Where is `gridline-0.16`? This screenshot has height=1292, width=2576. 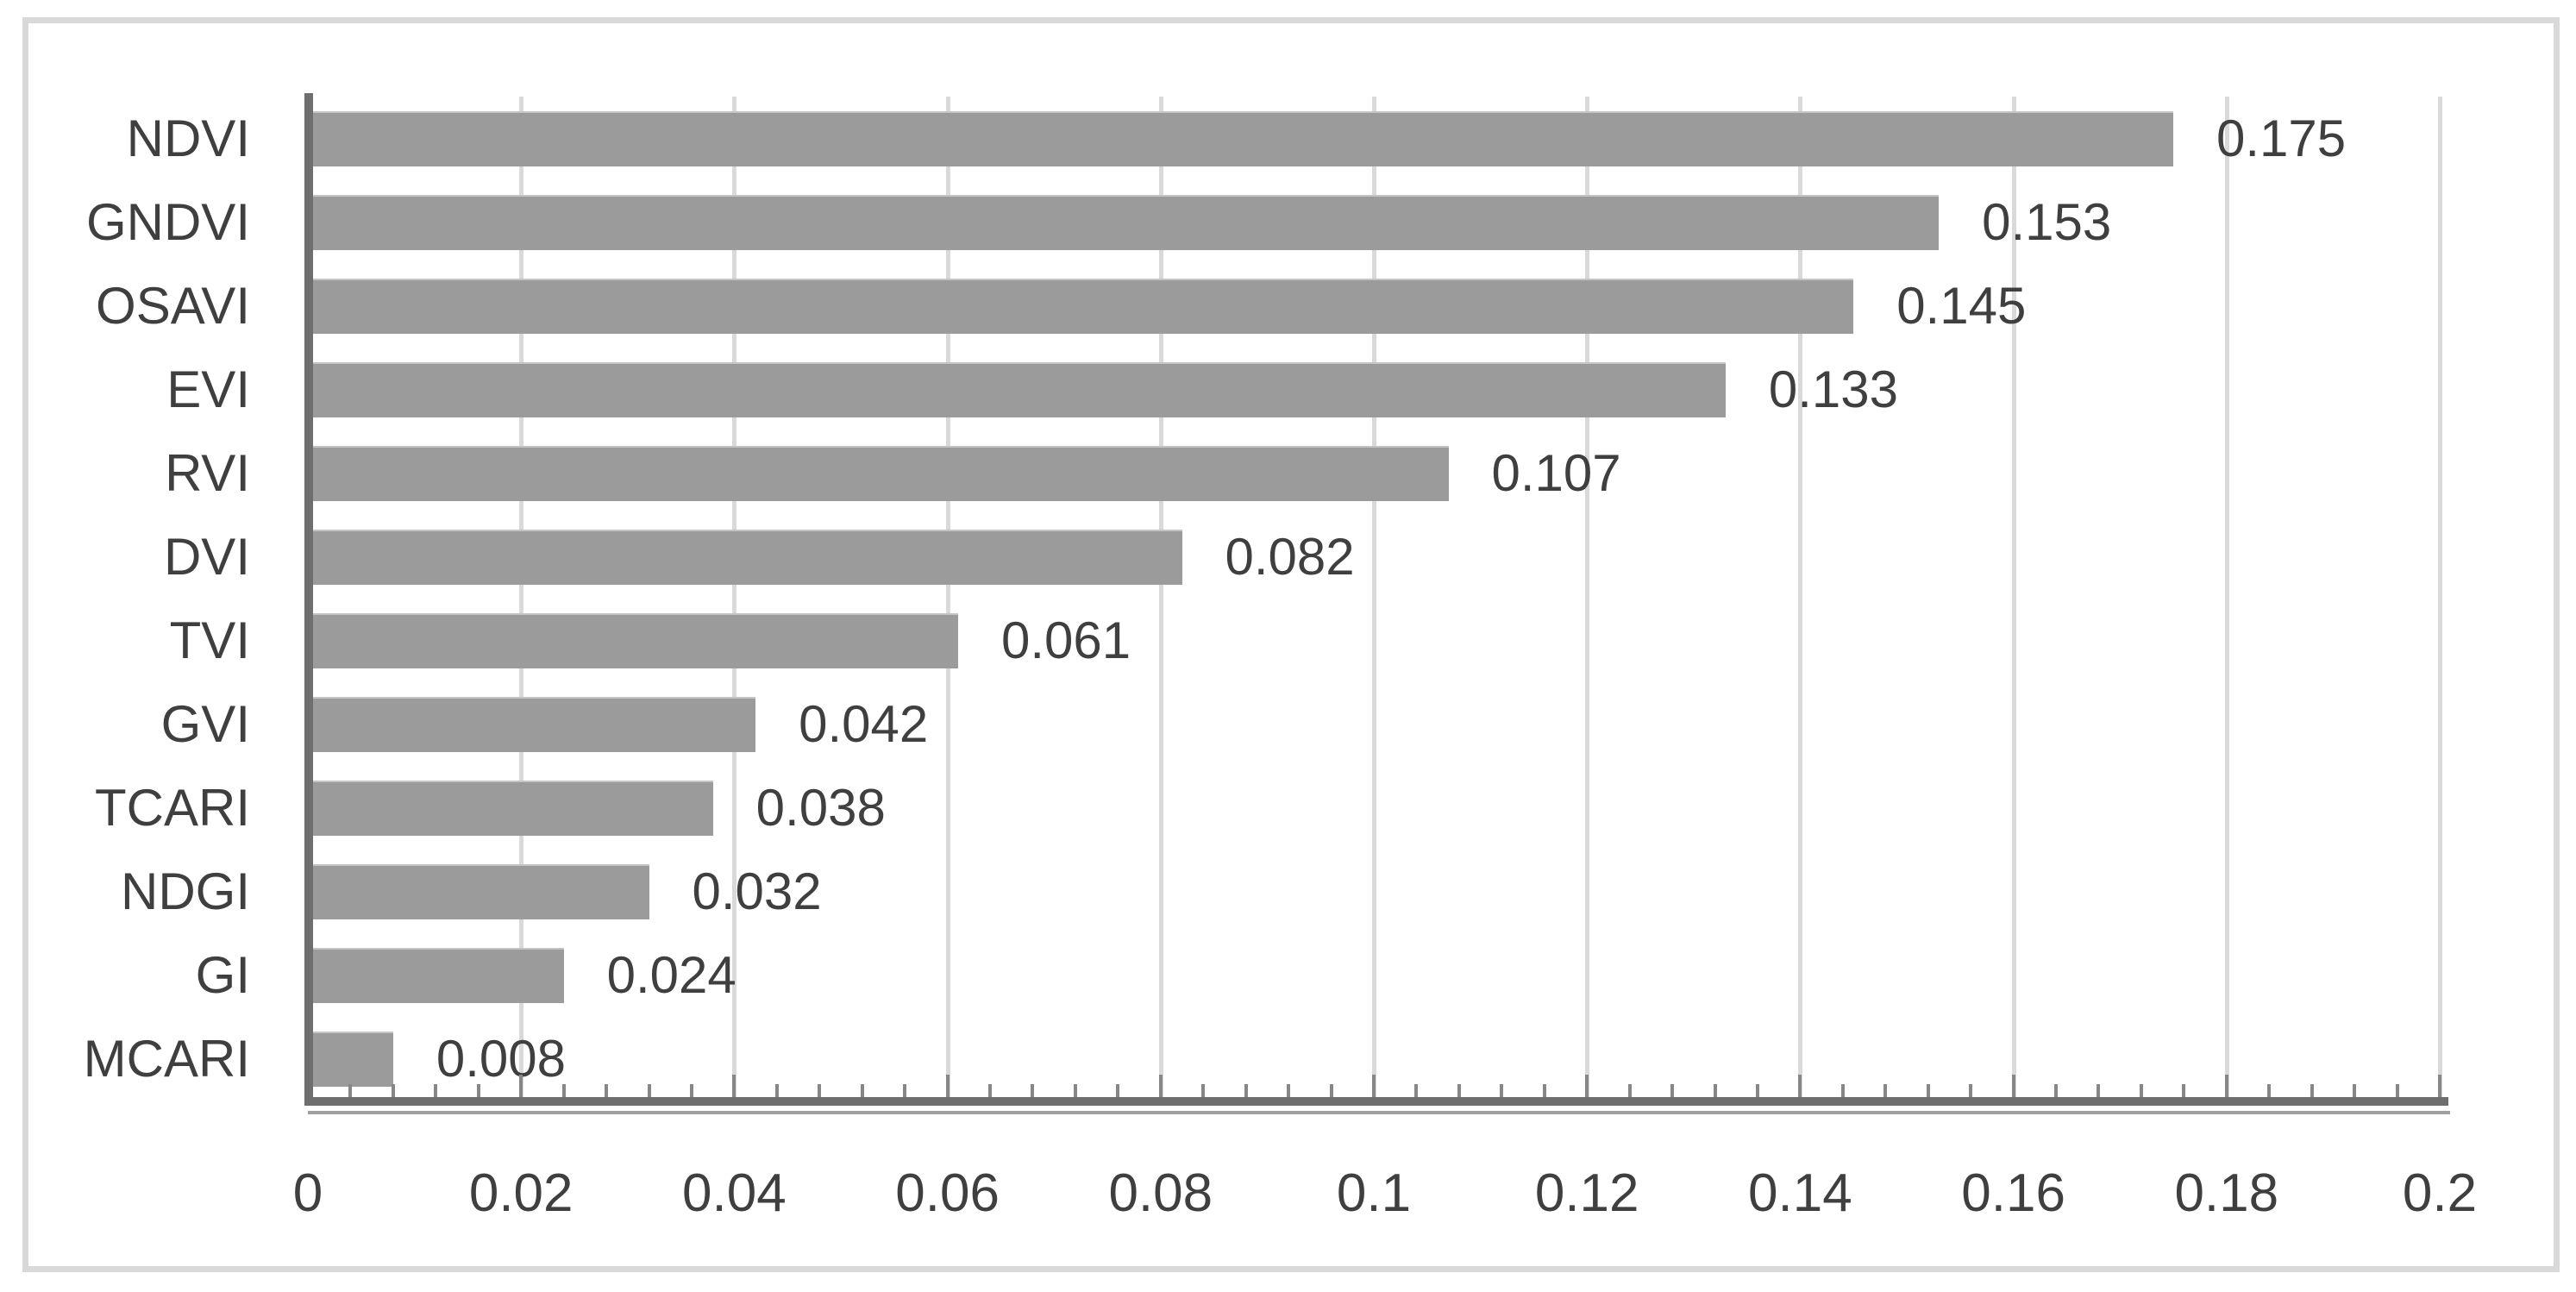
gridline-0.16 is located at coordinates (2013, 597).